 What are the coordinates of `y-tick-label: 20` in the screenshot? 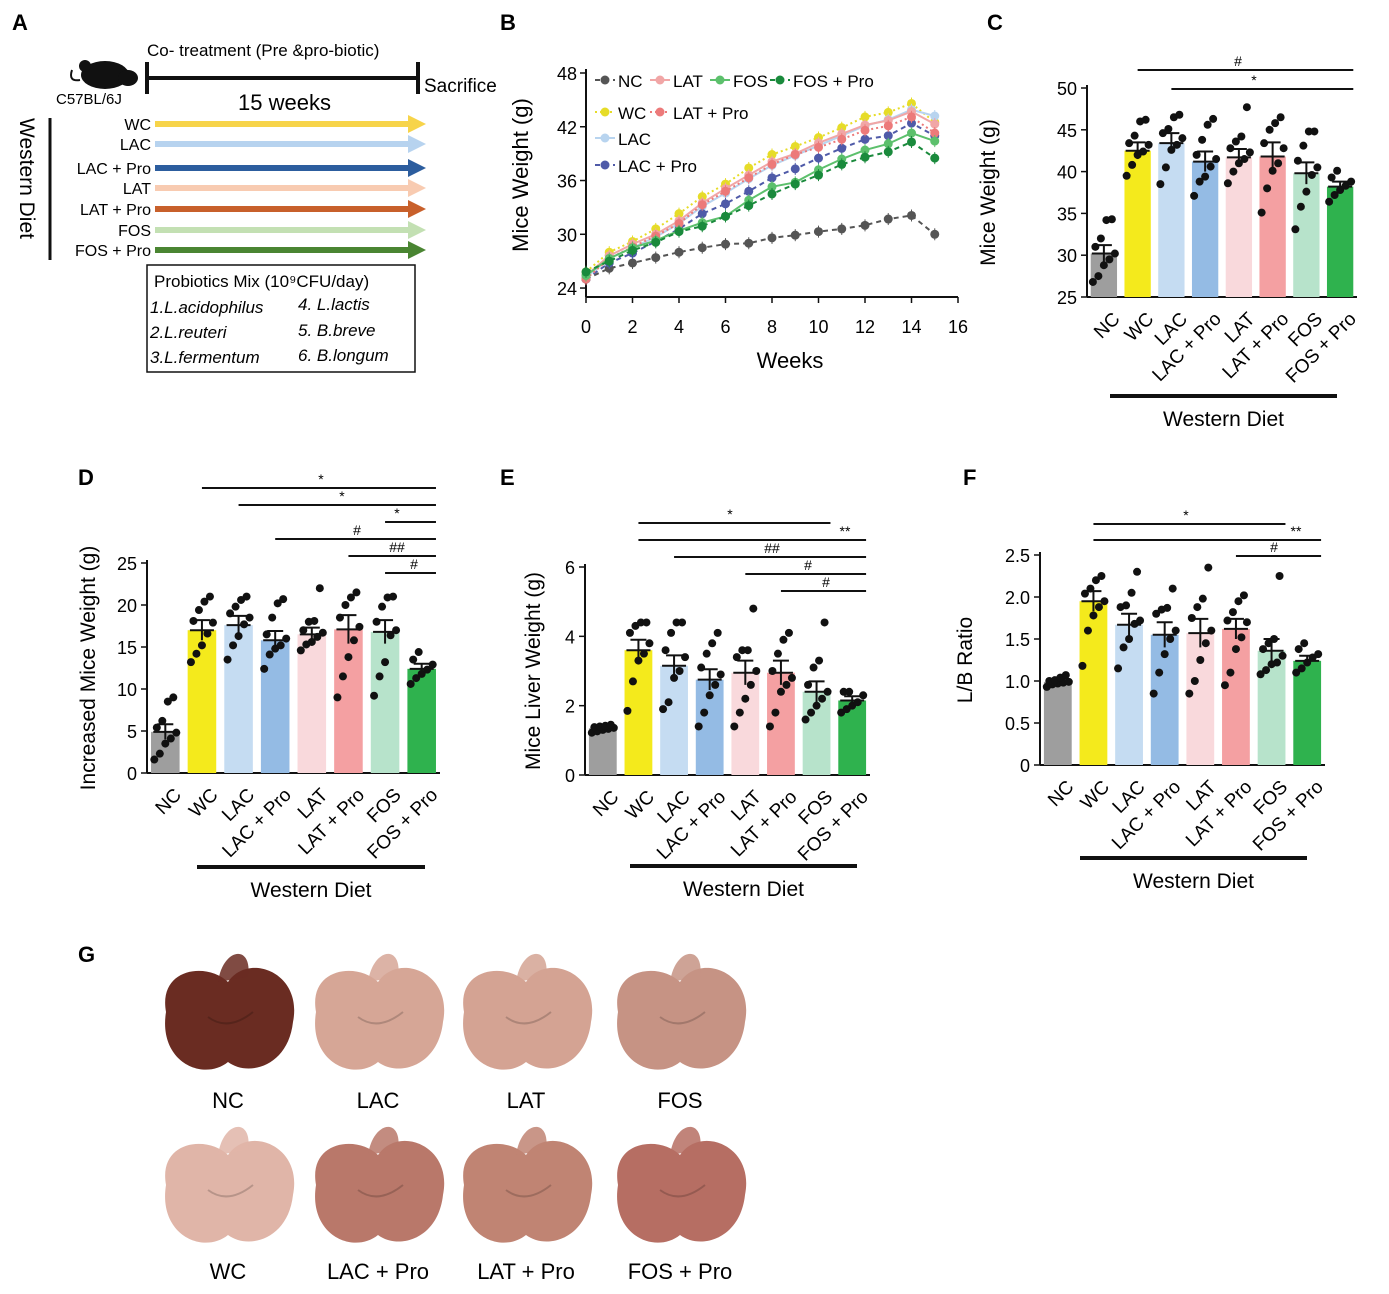 It's located at (127, 606).